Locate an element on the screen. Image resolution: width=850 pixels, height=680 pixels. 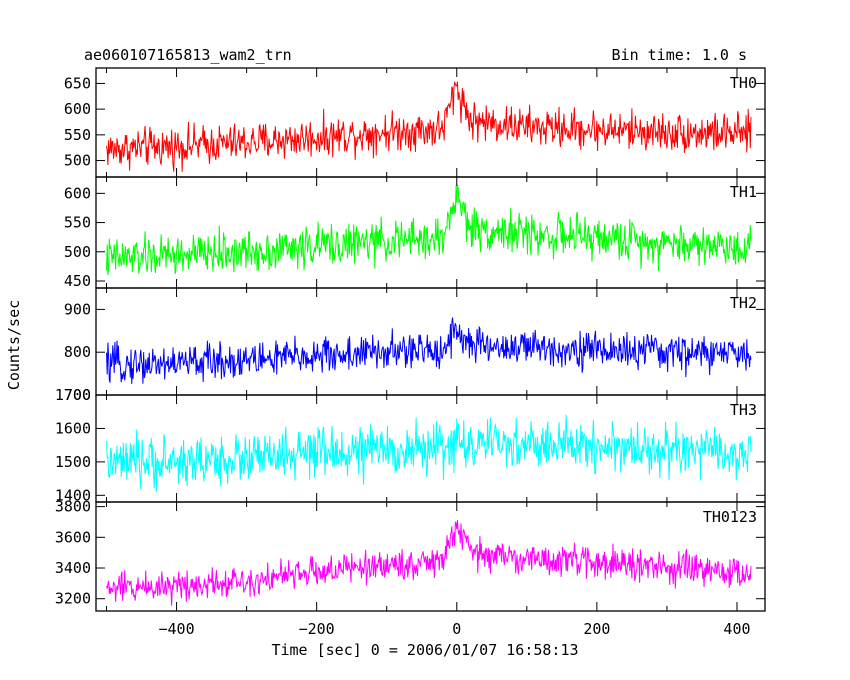
y-tick-label: 650 is located at coordinates (77, 83).